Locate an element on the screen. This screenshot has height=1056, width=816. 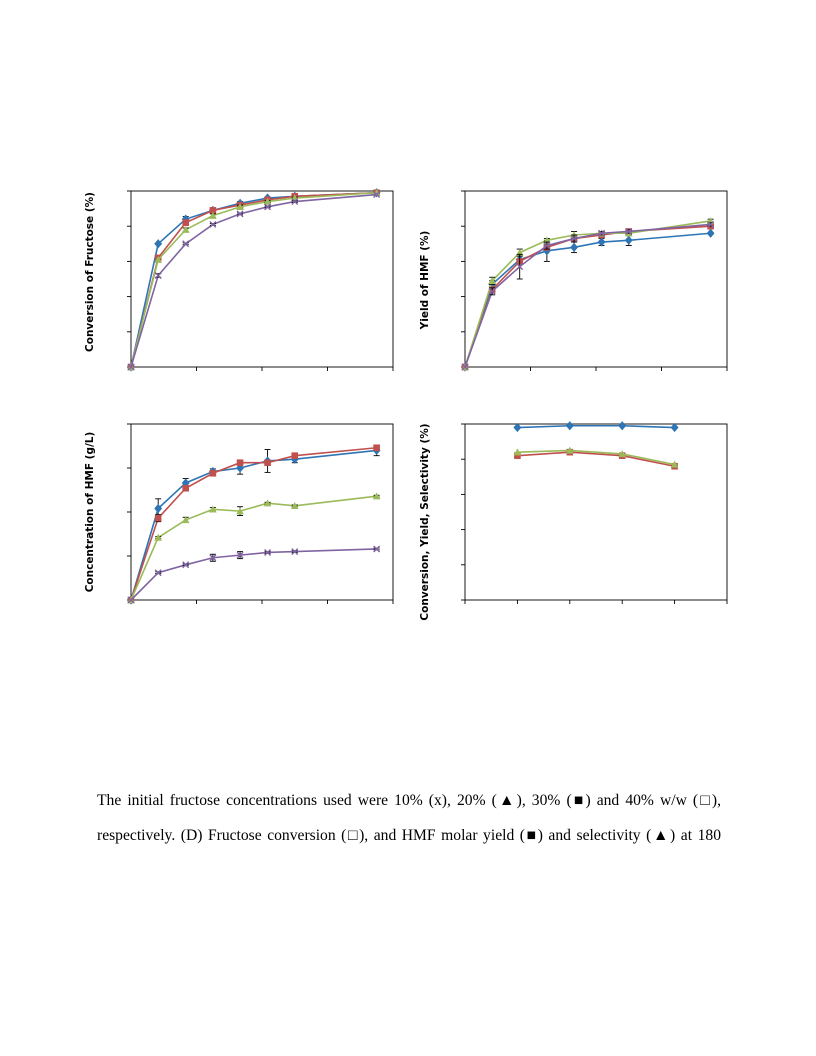
chart1-frame is located at coordinates (262, 279).